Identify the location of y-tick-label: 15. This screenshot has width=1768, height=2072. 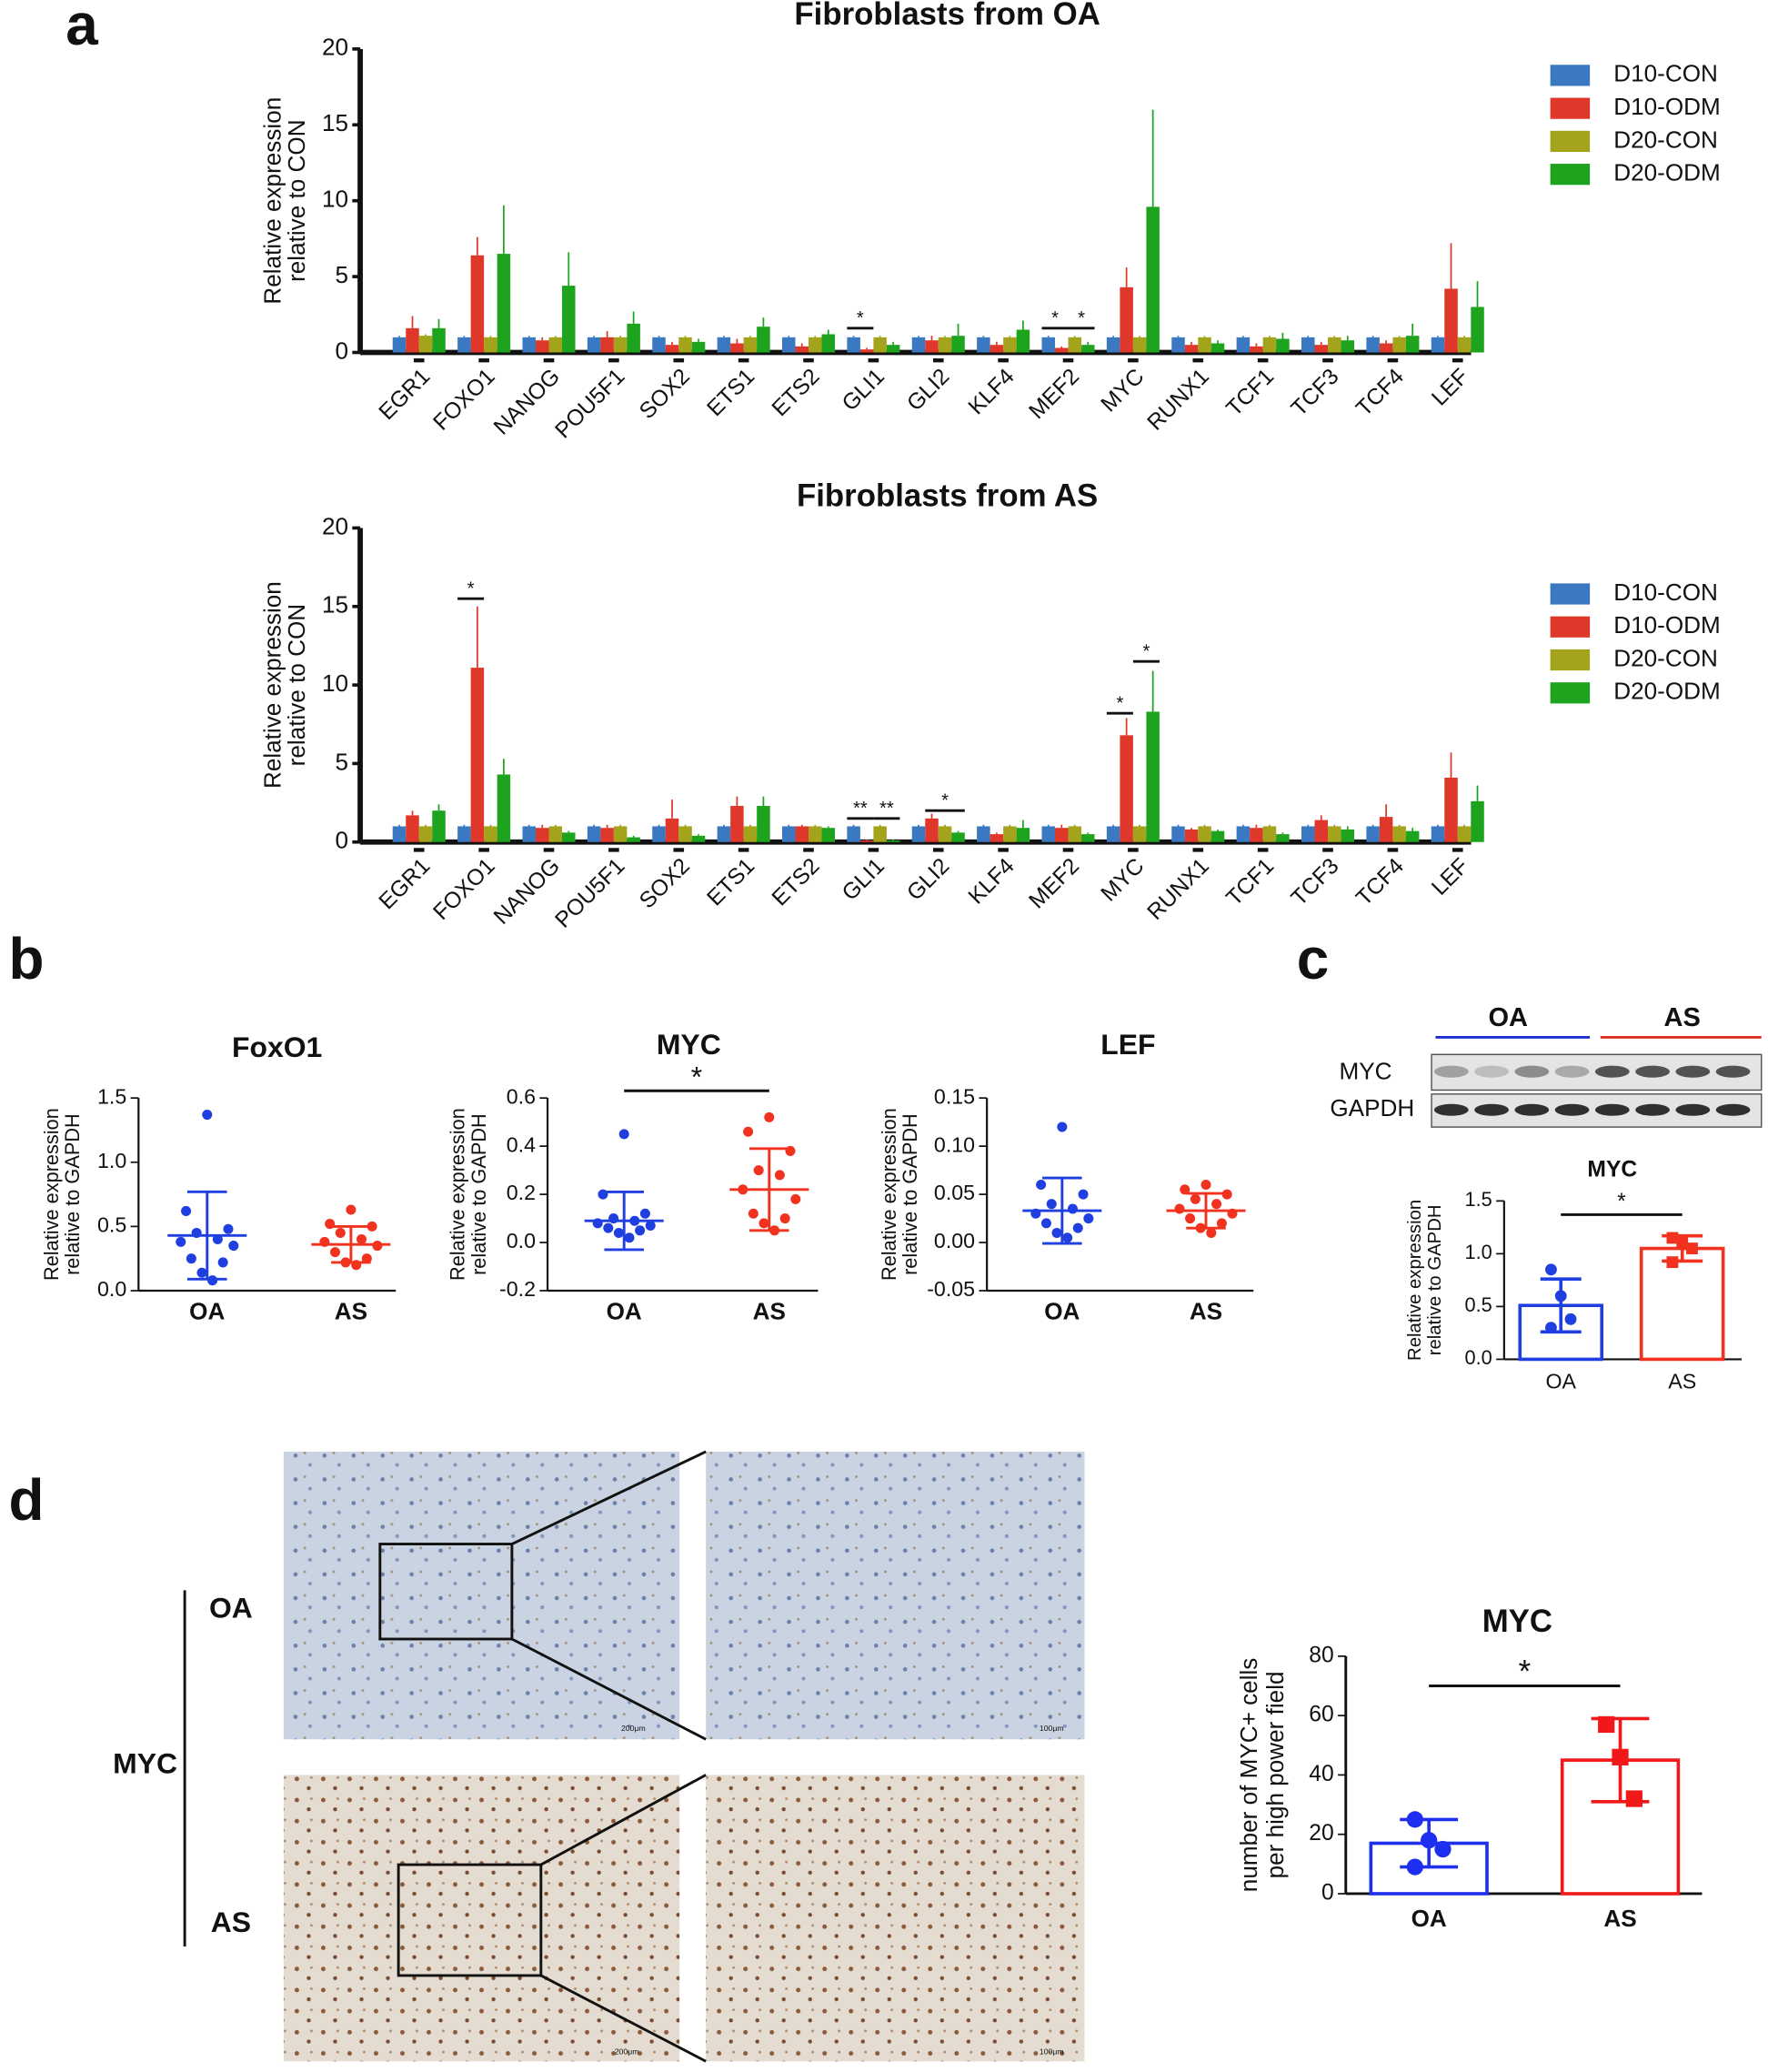
(335, 605).